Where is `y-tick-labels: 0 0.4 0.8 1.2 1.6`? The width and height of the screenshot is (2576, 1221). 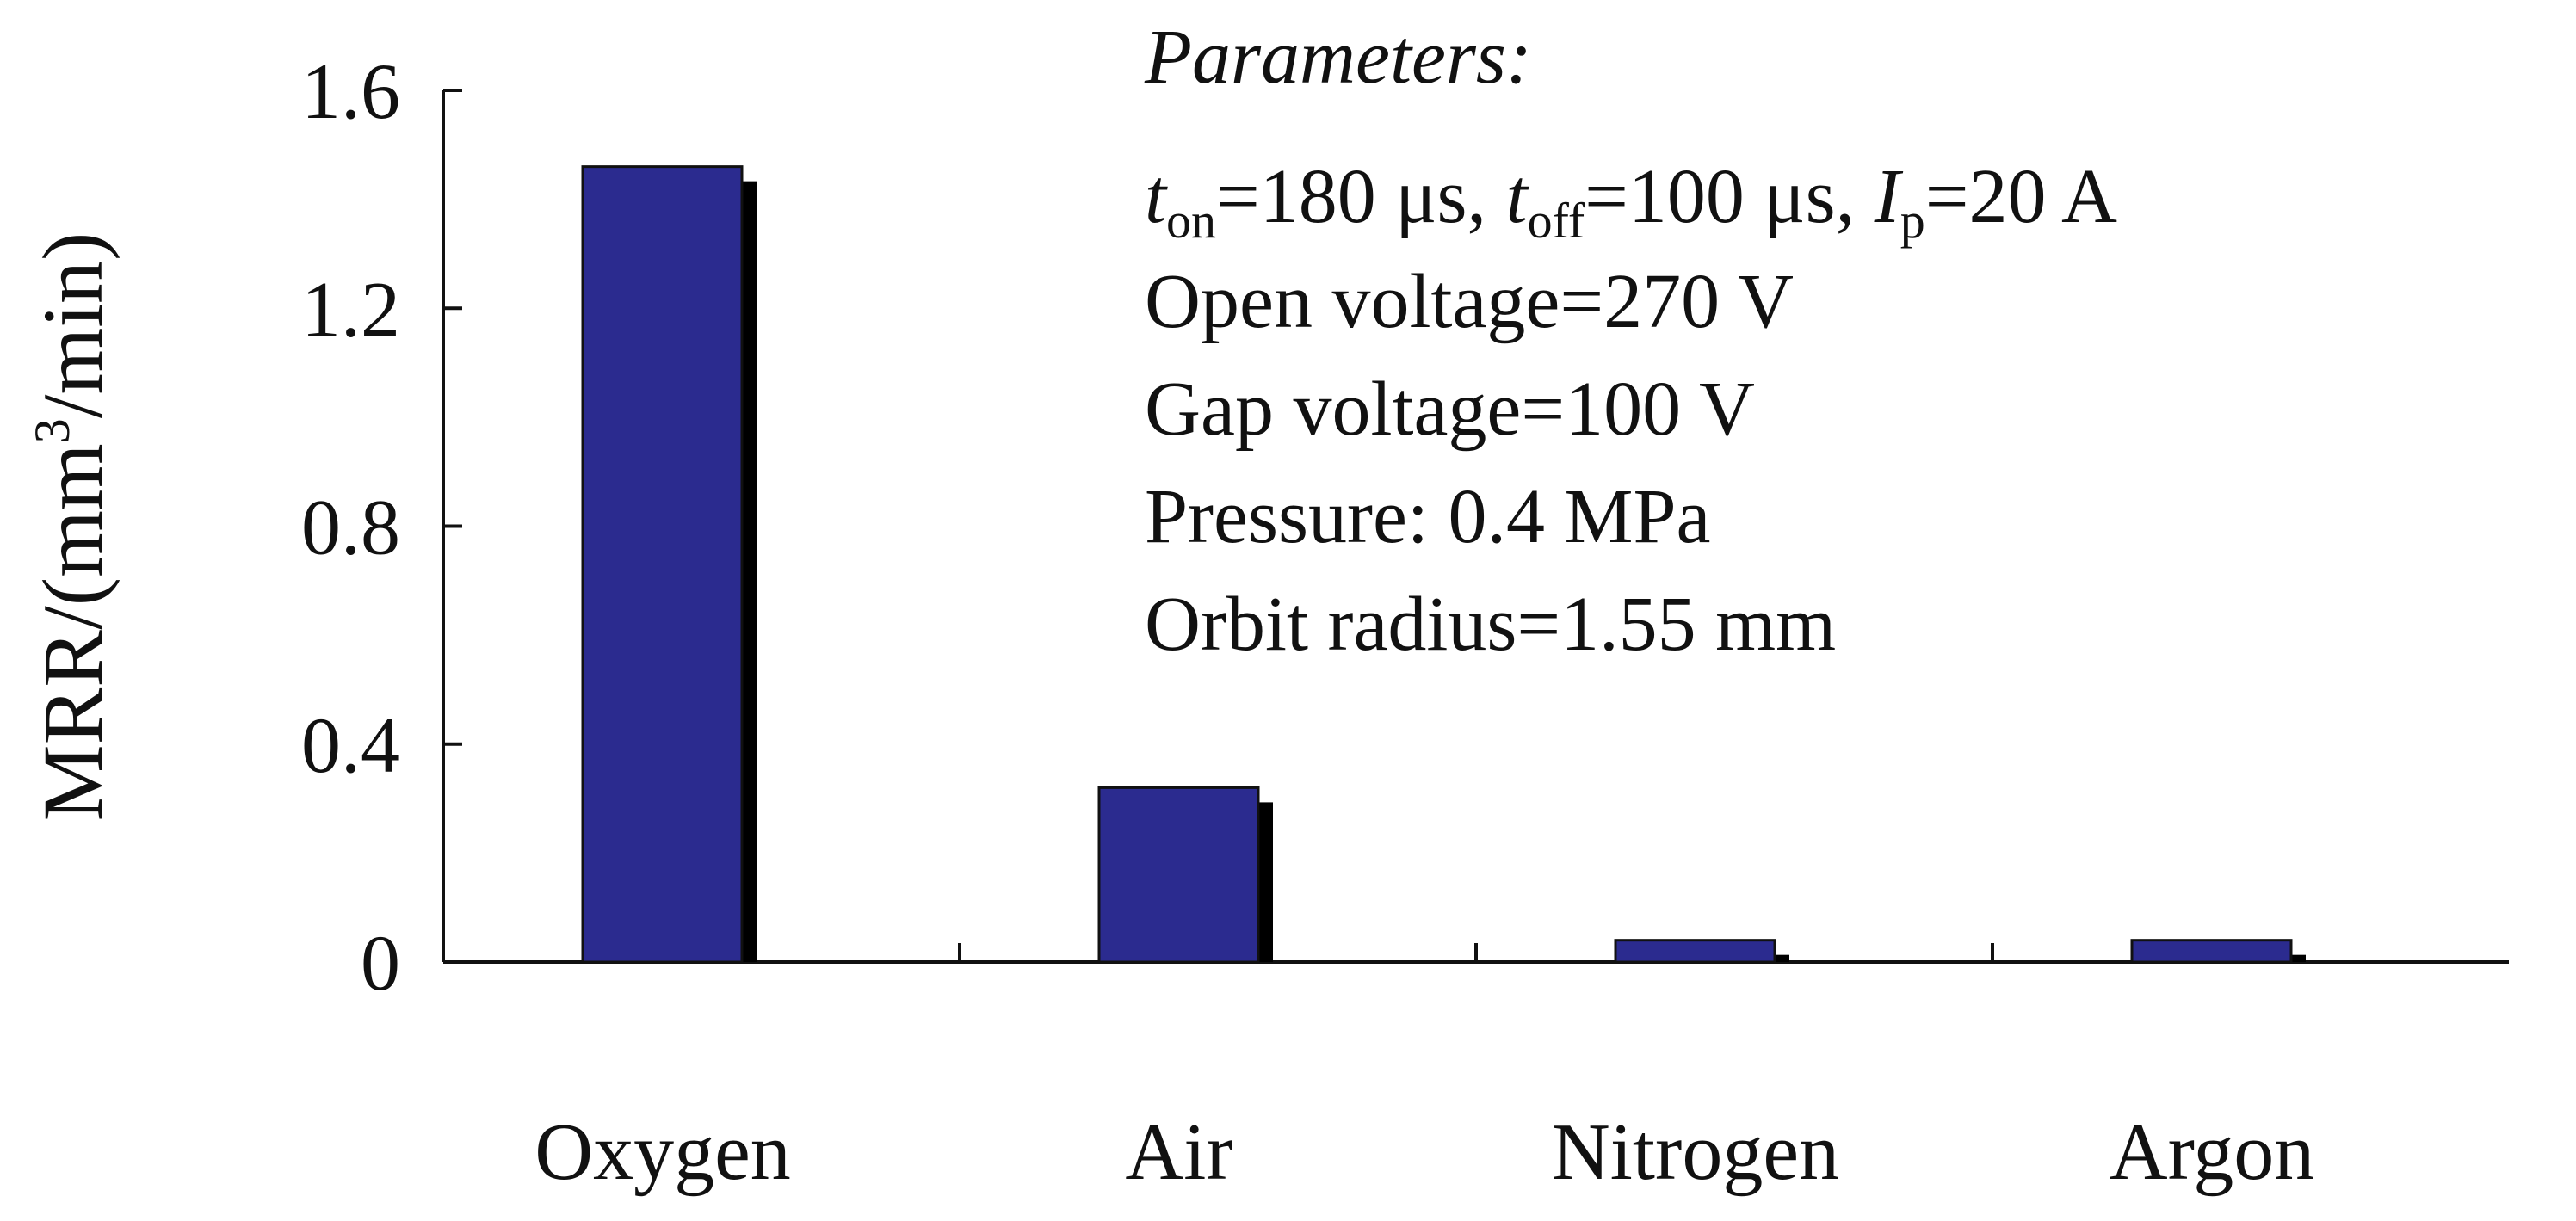 y-tick-labels: 0 0.4 0.8 1.2 1.6 is located at coordinates (350, 527).